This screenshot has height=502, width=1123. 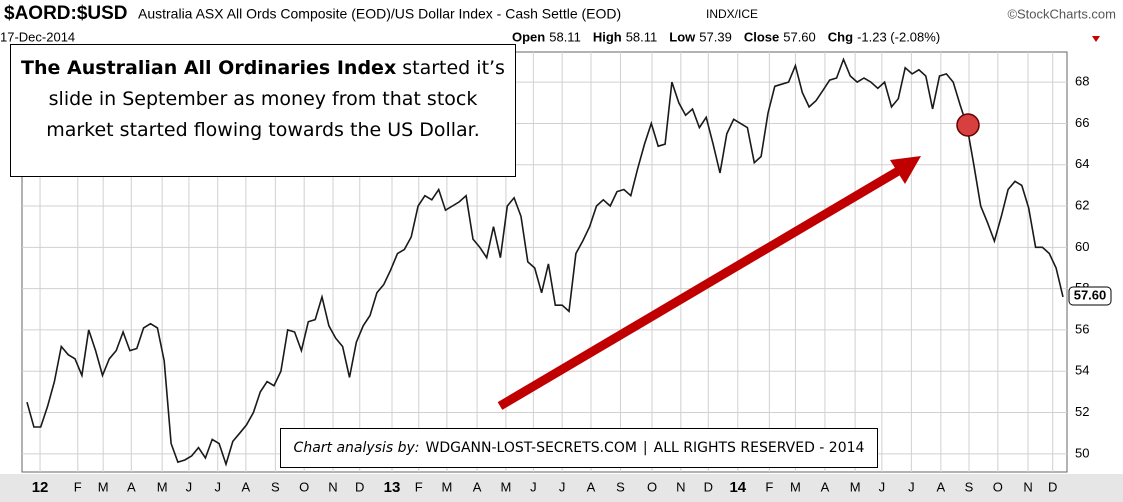 What do you see at coordinates (209, 68) in the screenshot?
I see `annotation-bold: The Australian All Ordinaries Index` at bounding box center [209, 68].